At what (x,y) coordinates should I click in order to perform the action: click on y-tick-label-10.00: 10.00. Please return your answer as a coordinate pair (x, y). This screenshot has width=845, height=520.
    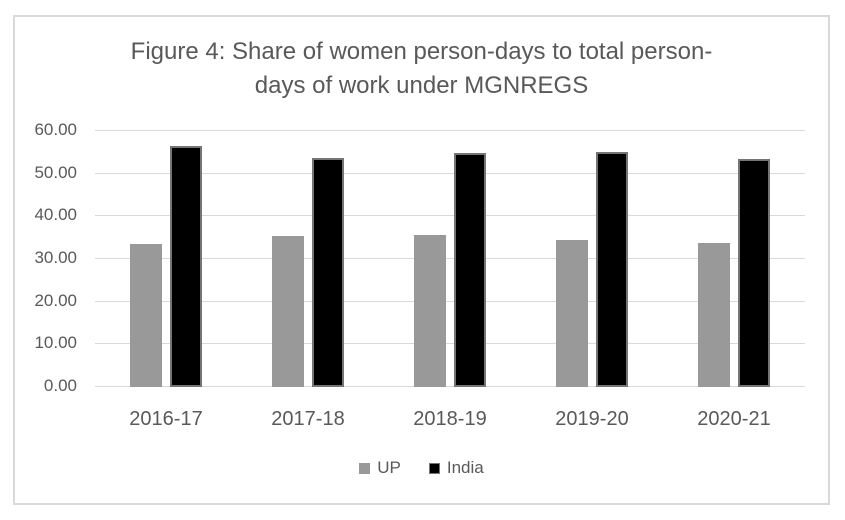
    Looking at the image, I should click on (55, 342).